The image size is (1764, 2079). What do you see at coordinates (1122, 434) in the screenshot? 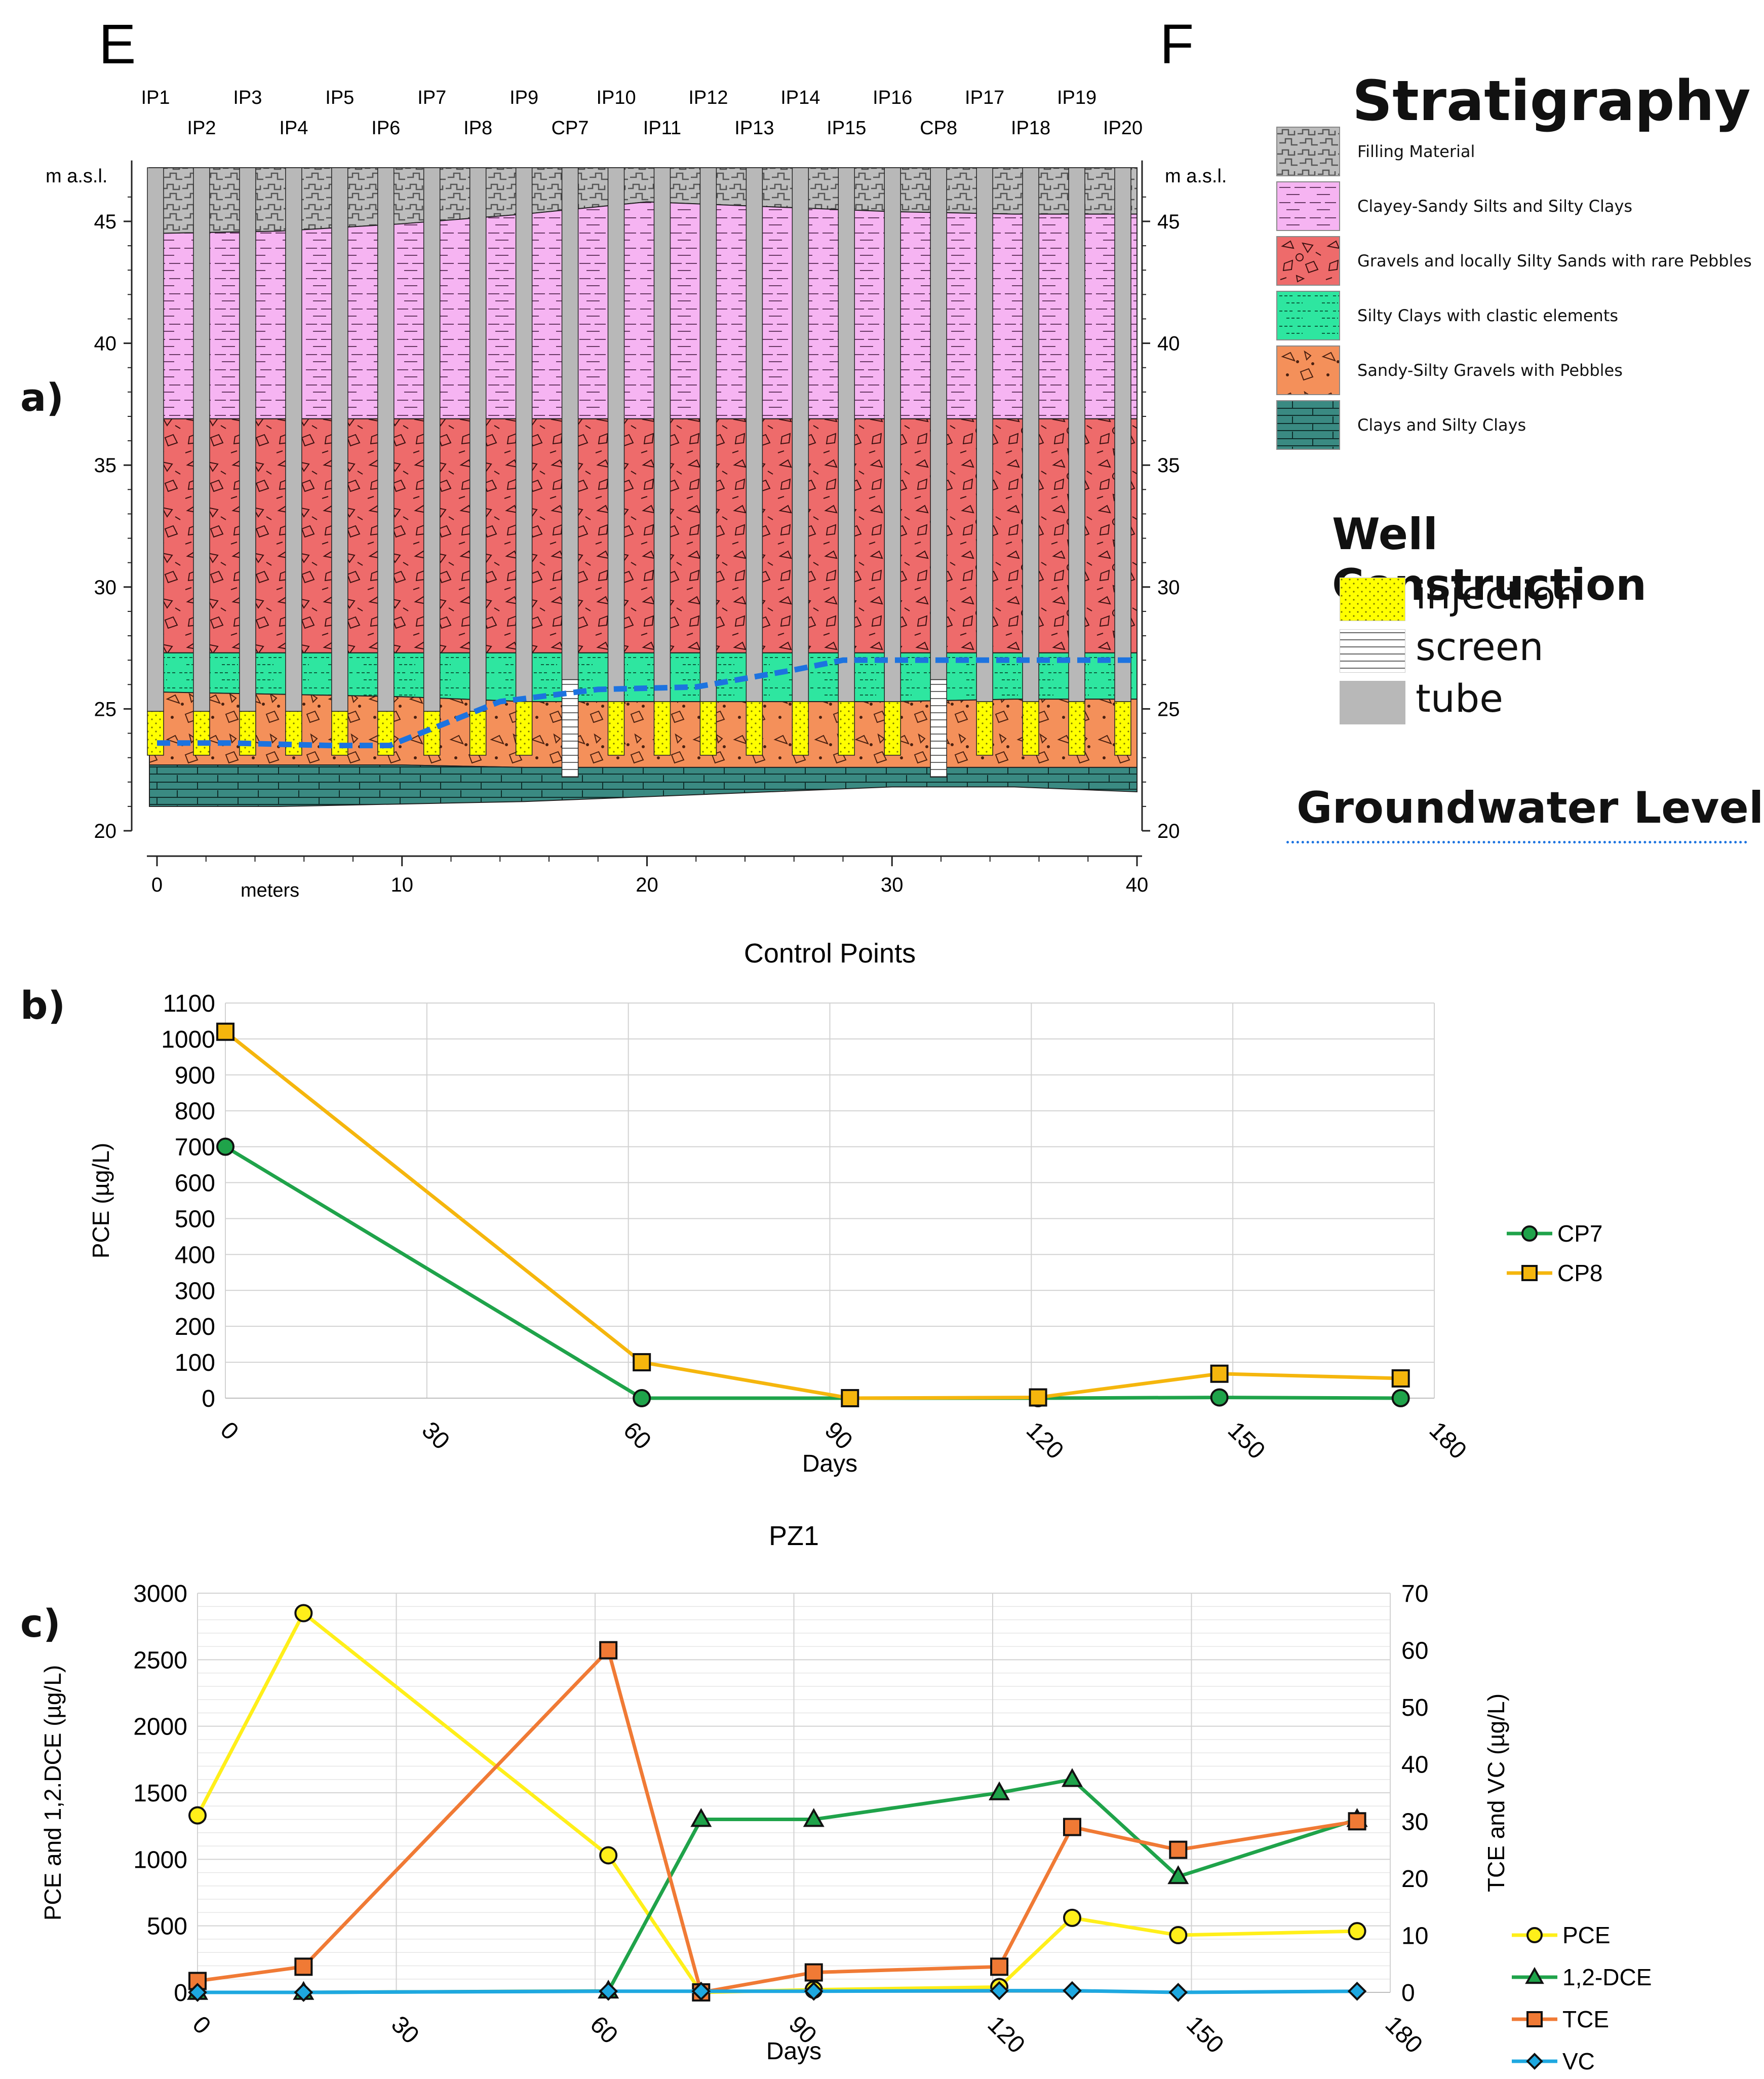
I see `well-tube-ip20` at bounding box center [1122, 434].